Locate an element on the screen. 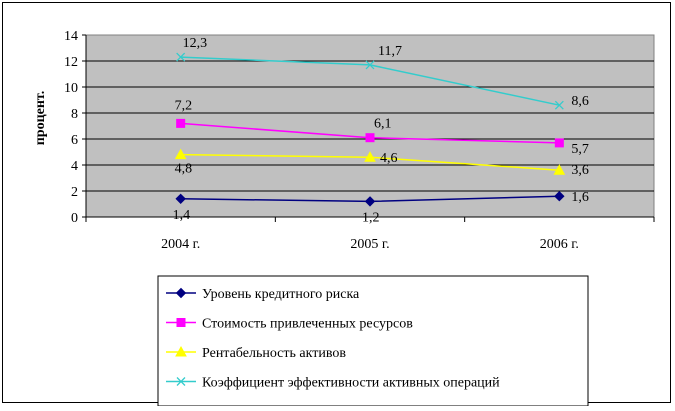 The width and height of the screenshot is (675, 411). data-label: 1,6 is located at coordinates (580, 197).